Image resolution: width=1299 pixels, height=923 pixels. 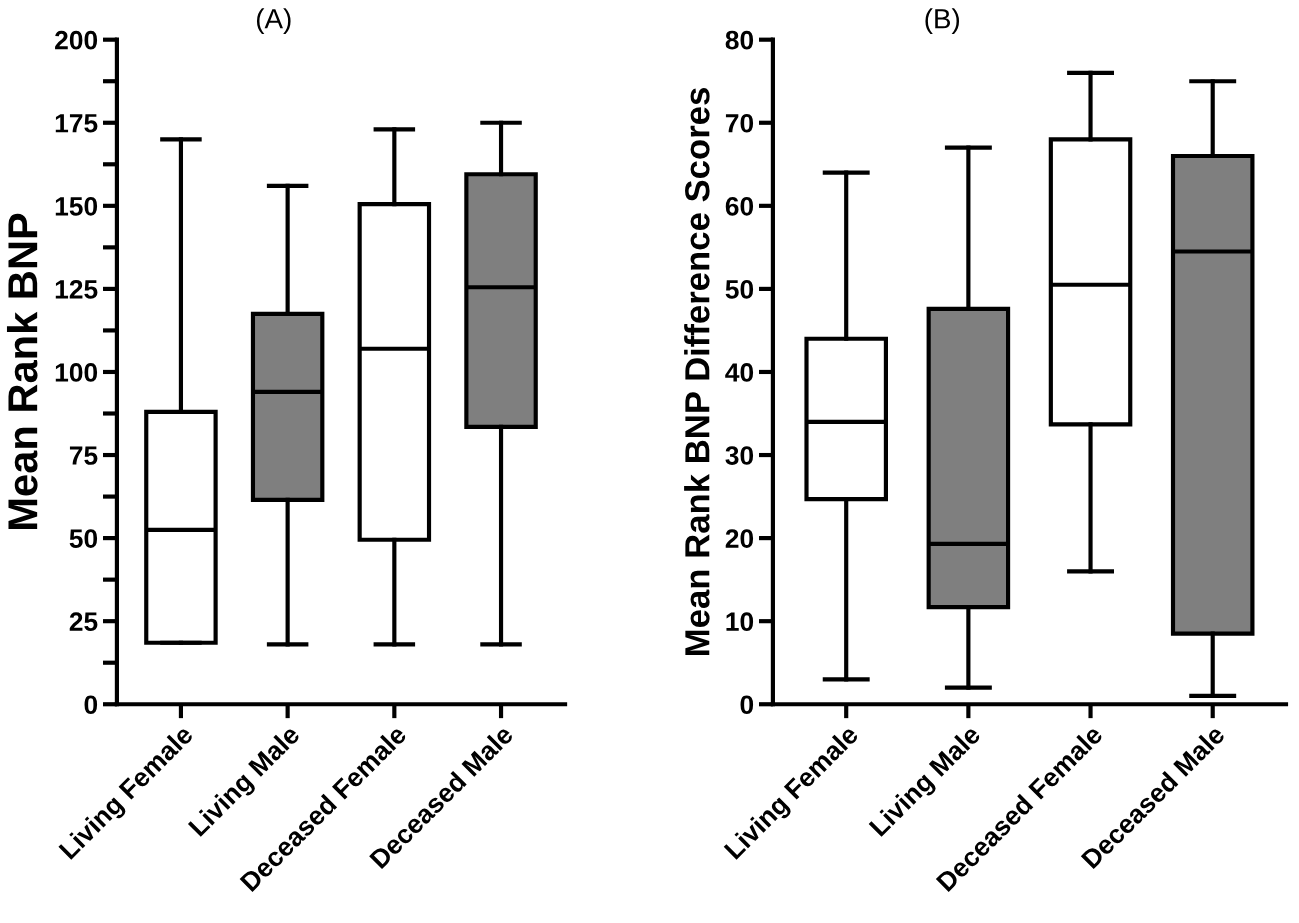 What do you see at coordinates (83, 621) in the screenshot?
I see `y-tick-label: 25` at bounding box center [83, 621].